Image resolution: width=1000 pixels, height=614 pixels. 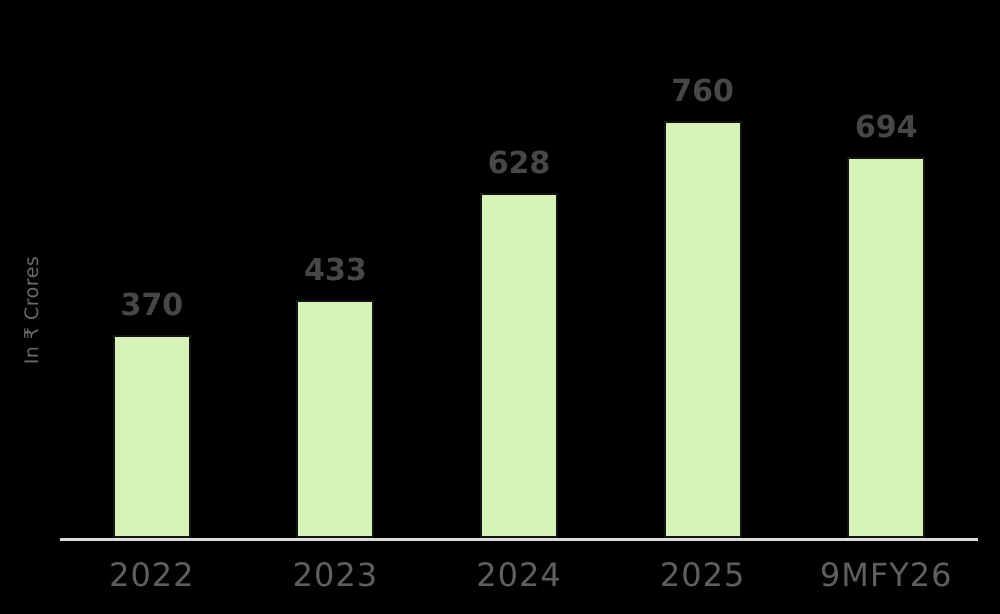 What do you see at coordinates (702, 575) in the screenshot?
I see `x-tick-label-2025: 2025` at bounding box center [702, 575].